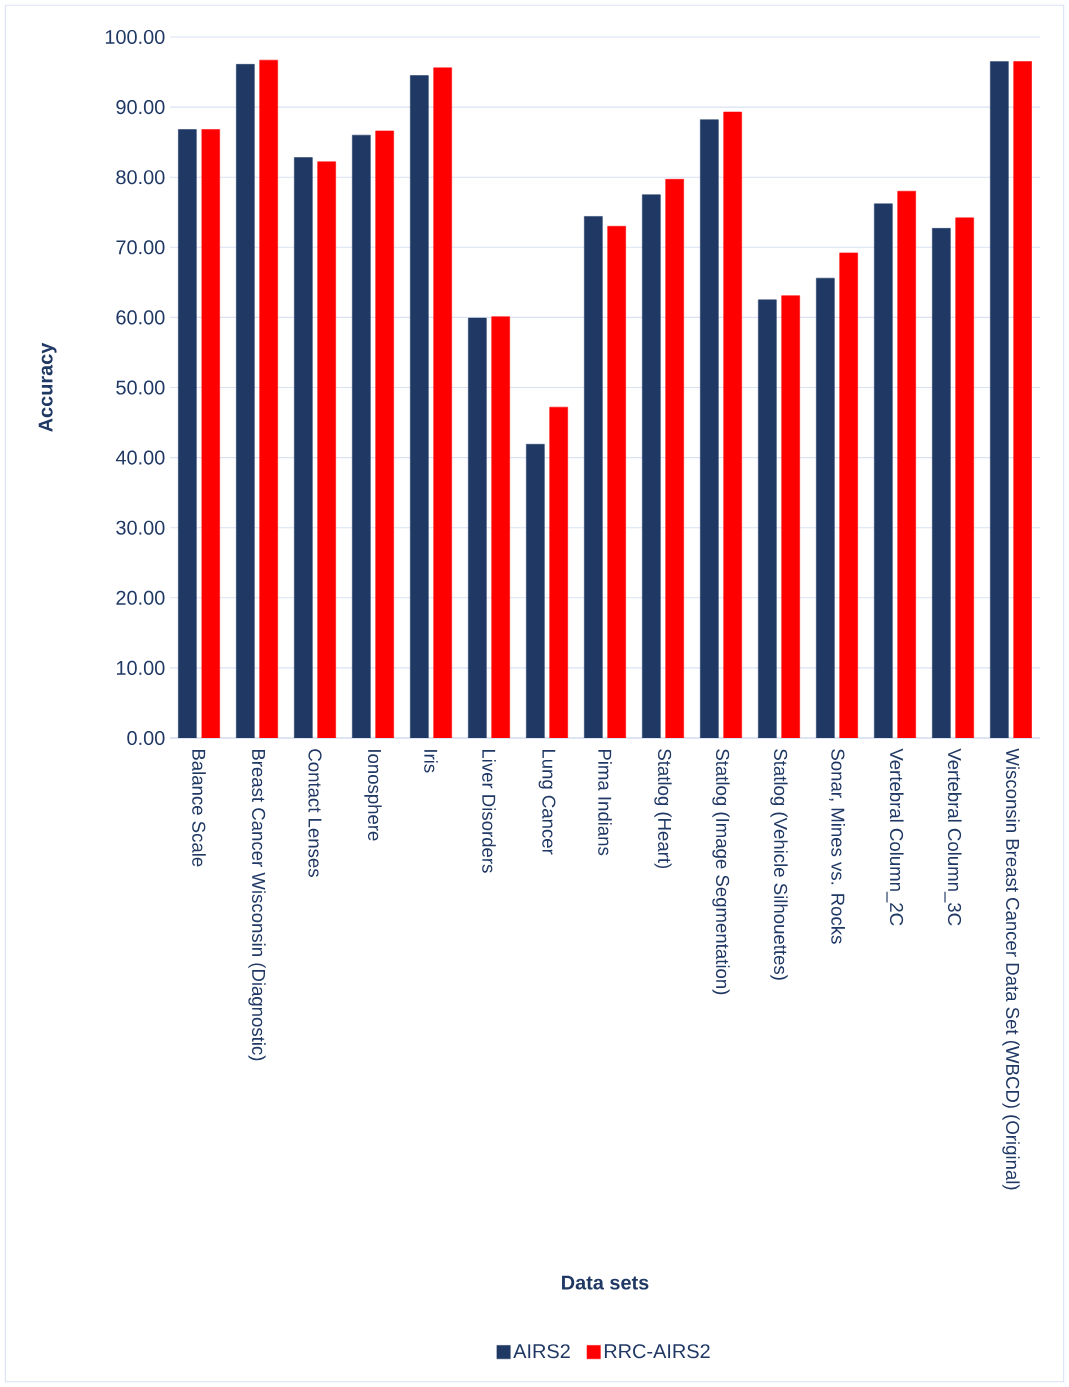 Image resolution: width=1069 pixels, height=1387 pixels. I want to click on x-tick-label: Liver Disorders, so click(489, 811).